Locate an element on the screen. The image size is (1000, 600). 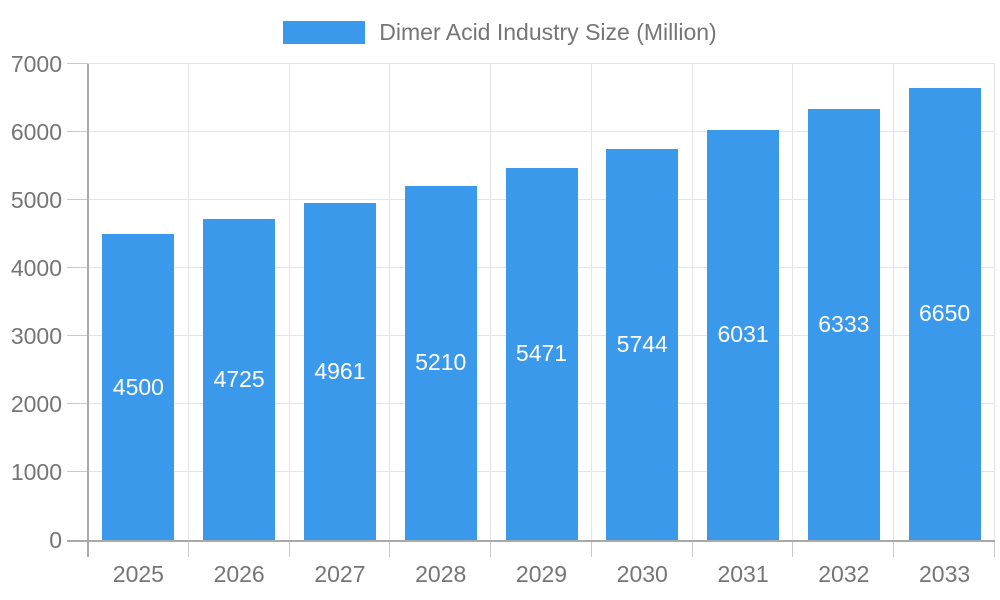
bar-2026: 4725 is located at coordinates (239, 379).